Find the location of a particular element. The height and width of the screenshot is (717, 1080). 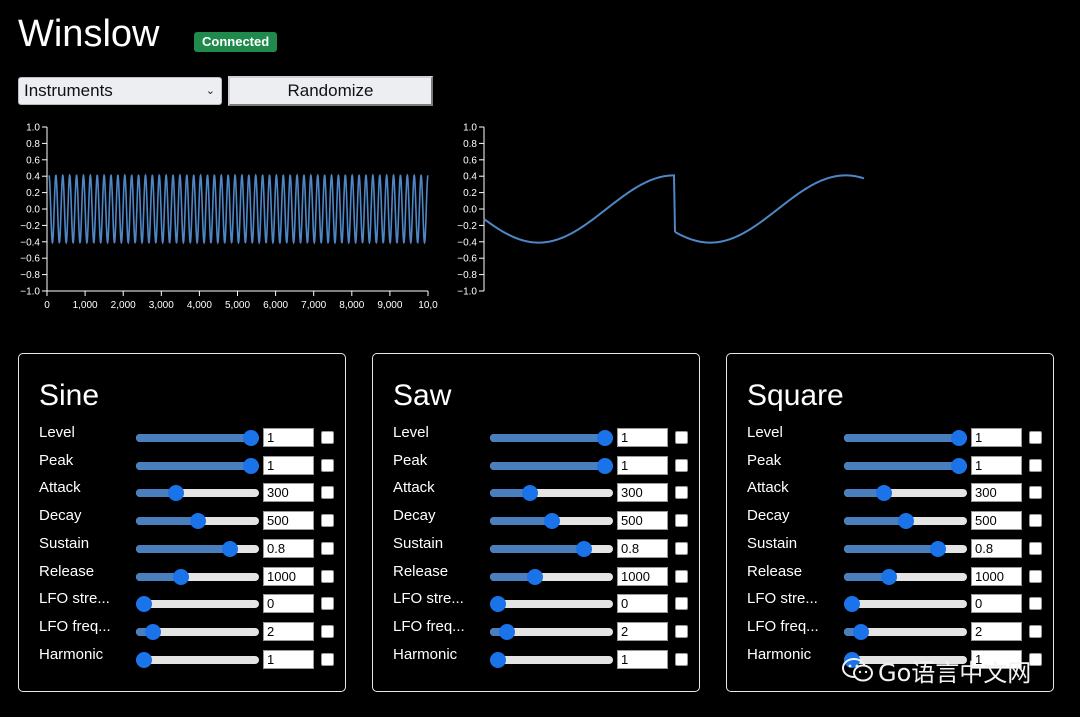

instrument-select: Instruments ⌄ is located at coordinates (120, 91).